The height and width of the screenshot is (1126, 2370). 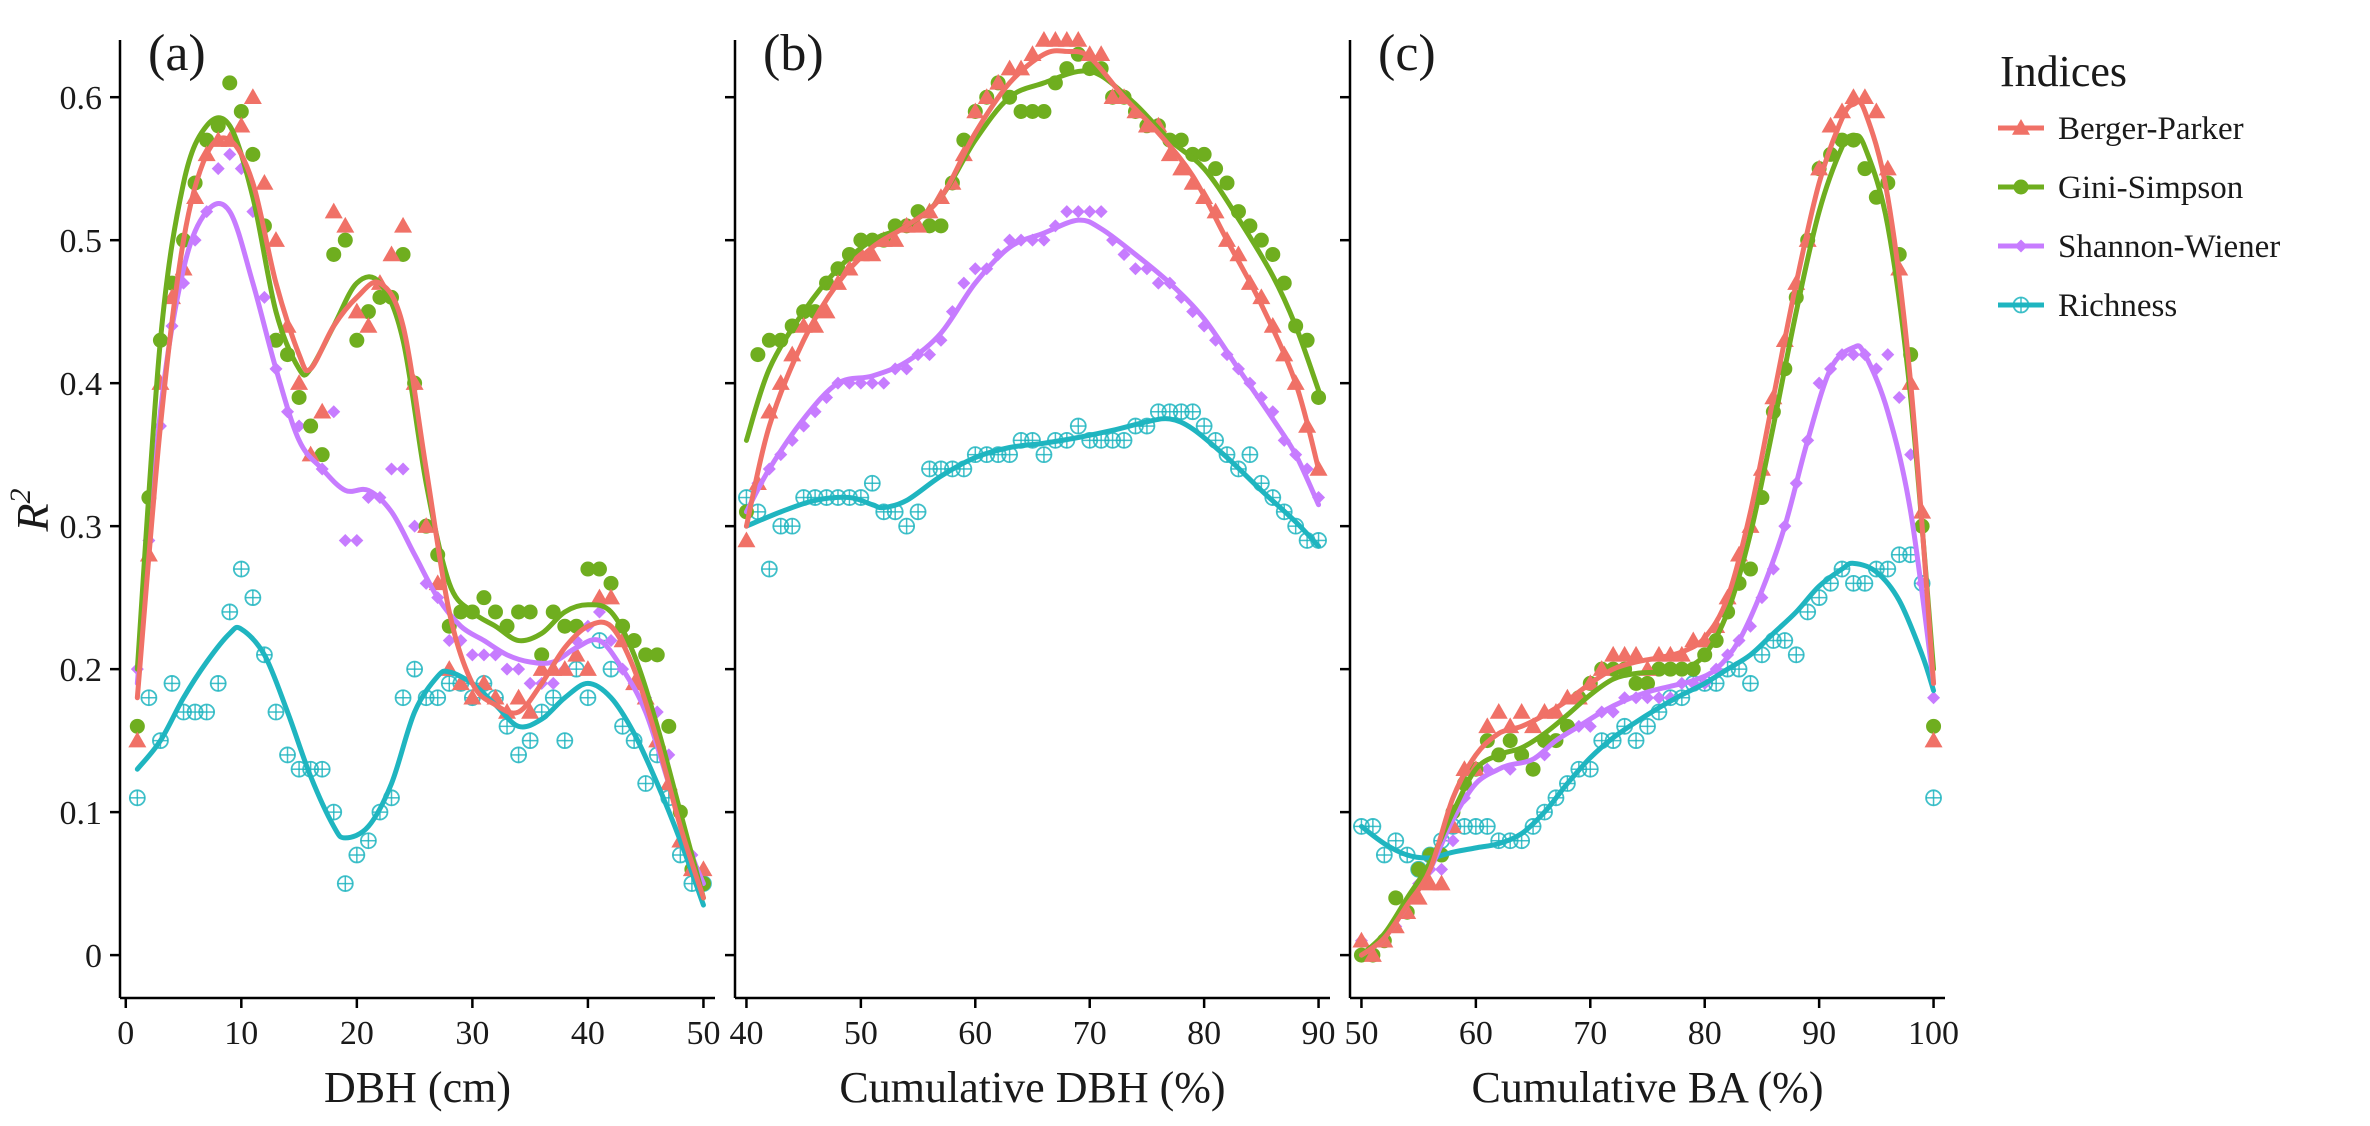 I want to click on y-tick-label: 0, so click(x=93, y=956).